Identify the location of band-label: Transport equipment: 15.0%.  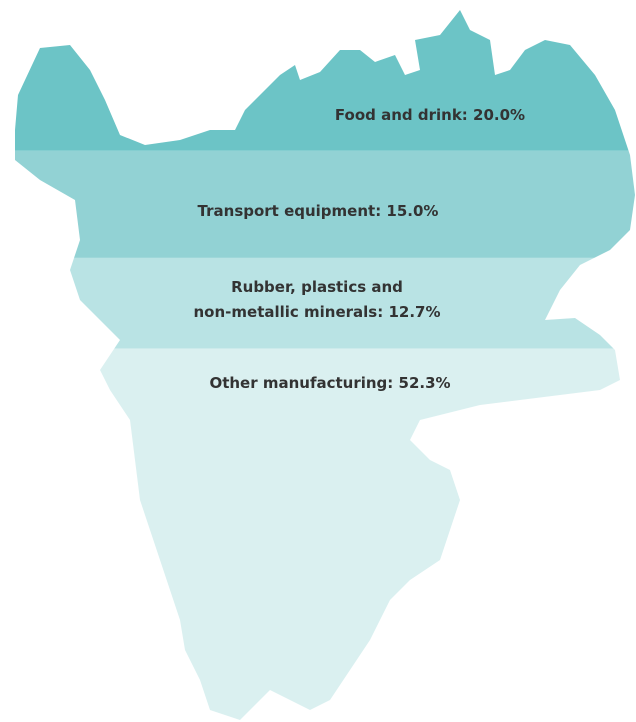
(318, 211).